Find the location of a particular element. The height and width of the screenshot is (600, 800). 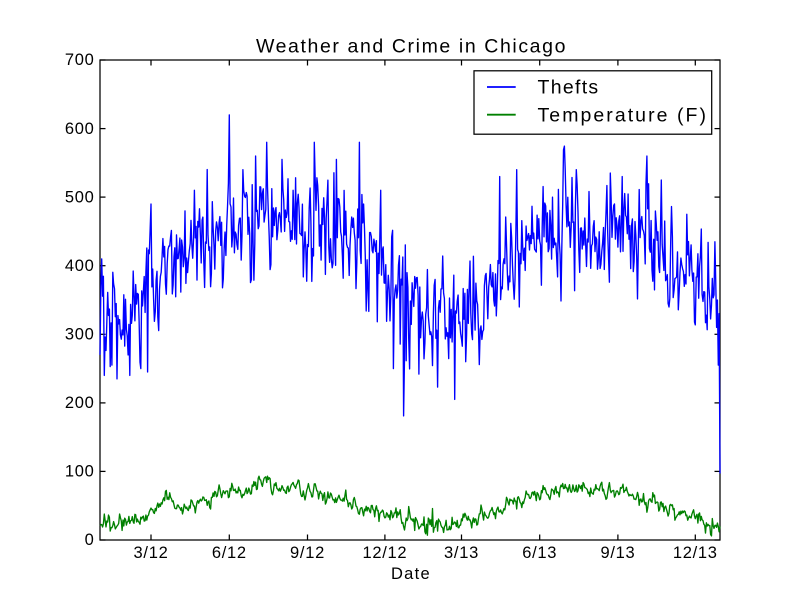

svg-text: 200 is located at coordinates (80, 403).